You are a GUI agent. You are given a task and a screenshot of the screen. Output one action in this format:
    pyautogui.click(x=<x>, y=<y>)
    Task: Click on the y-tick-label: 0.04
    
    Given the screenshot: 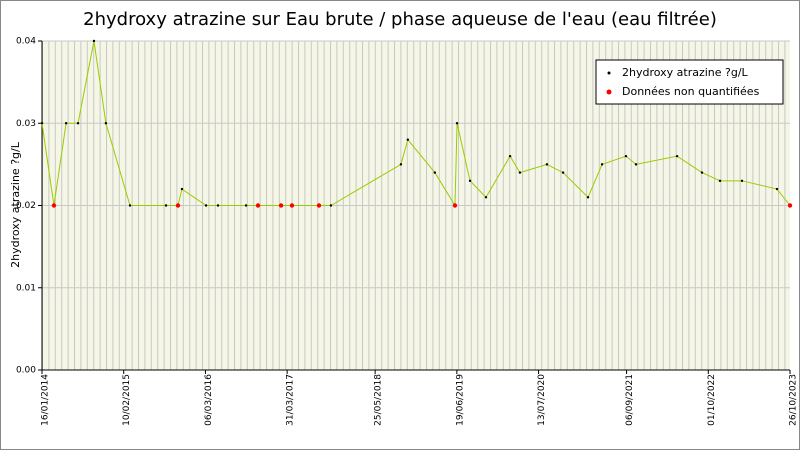 What is the action you would take?
    pyautogui.click(x=26, y=42)
    